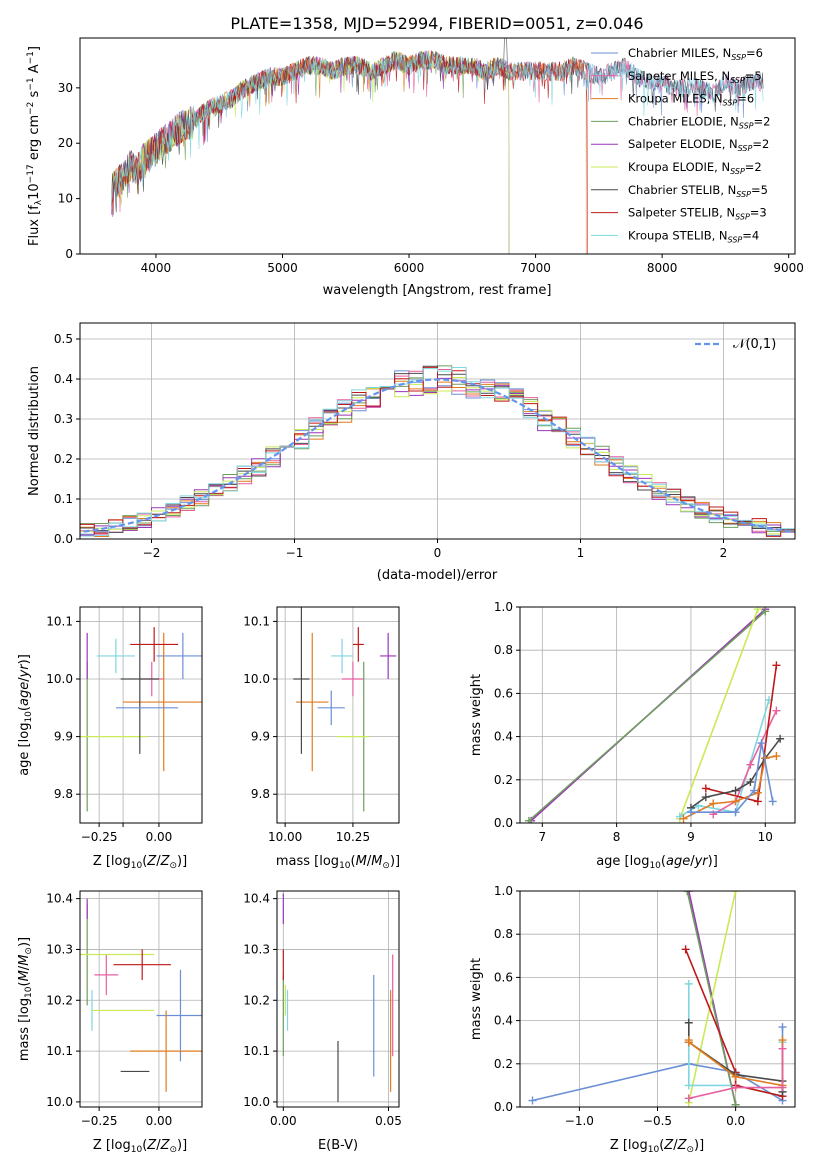  What do you see at coordinates (697, 214) in the screenshot?
I see `legend-label: Salpeter STELIB, NSSP=3` at bounding box center [697, 214].